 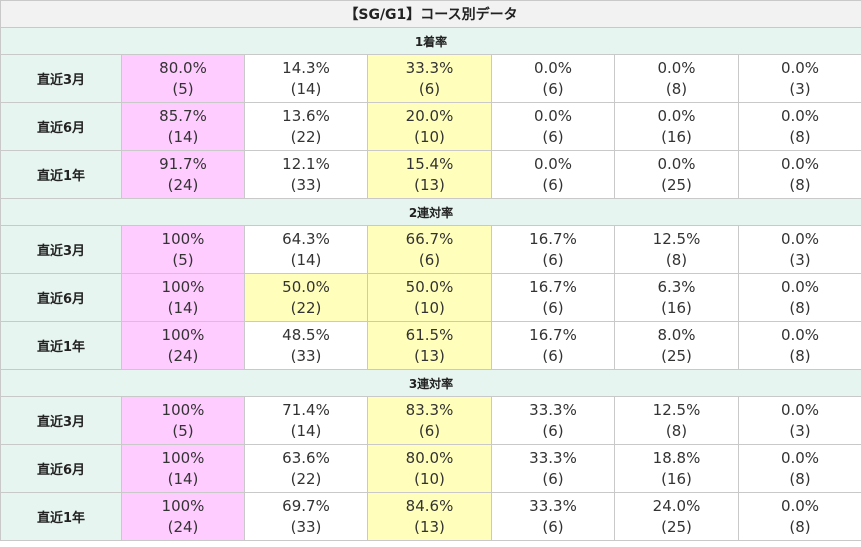 What do you see at coordinates (183, 420) in the screenshot?
I see `stat-cell-course-1: 100% (5)` at bounding box center [183, 420].